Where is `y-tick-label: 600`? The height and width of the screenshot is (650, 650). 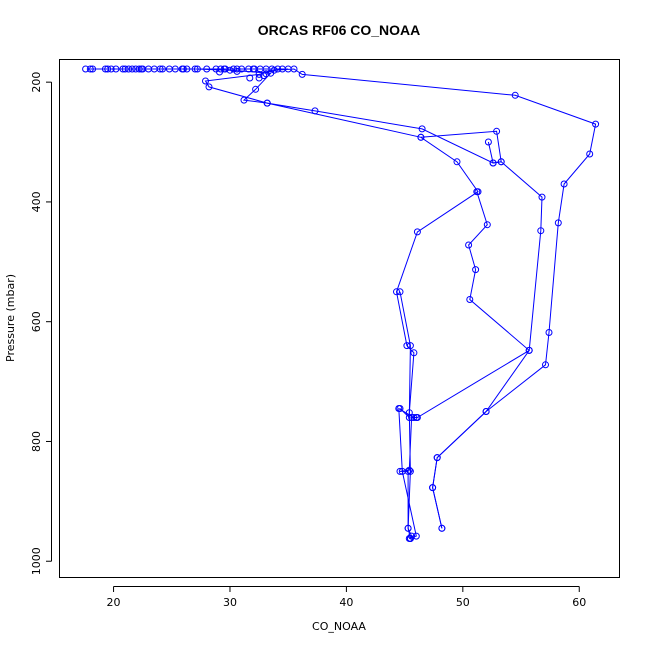
y-tick-label: 600 is located at coordinates (36, 321).